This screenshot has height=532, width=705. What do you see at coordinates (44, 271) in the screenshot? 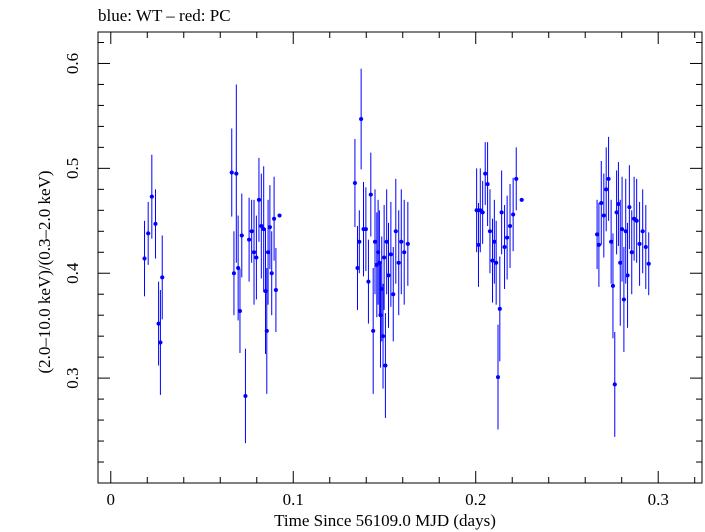
I see `y-axis-label: (2.0–10.0 keV)/(0.3–2.0 keV)` at bounding box center [44, 271].